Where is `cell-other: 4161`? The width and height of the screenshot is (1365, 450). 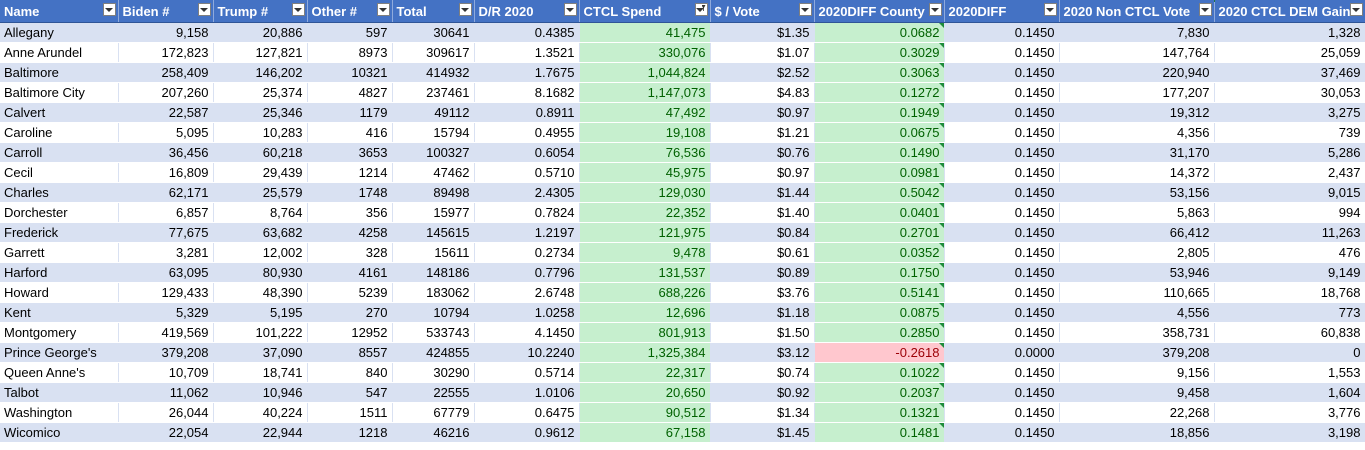 cell-other: 4161 is located at coordinates (350, 272).